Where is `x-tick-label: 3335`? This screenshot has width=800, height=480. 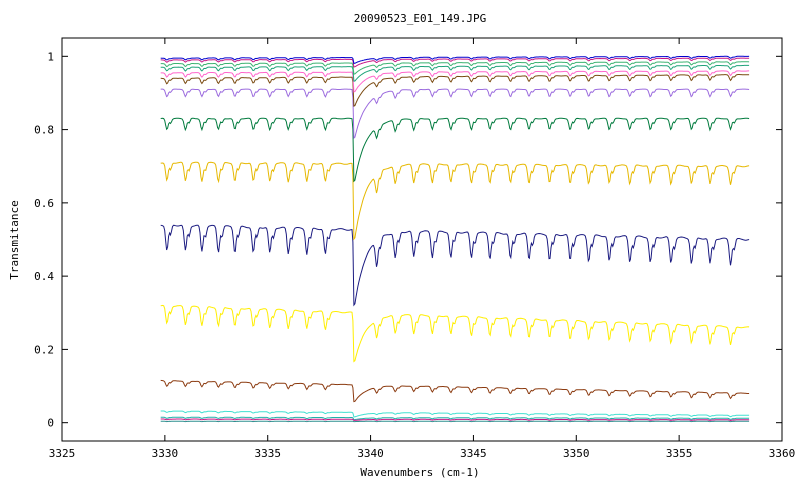 x-tick-label: 3335 is located at coordinates (267, 453).